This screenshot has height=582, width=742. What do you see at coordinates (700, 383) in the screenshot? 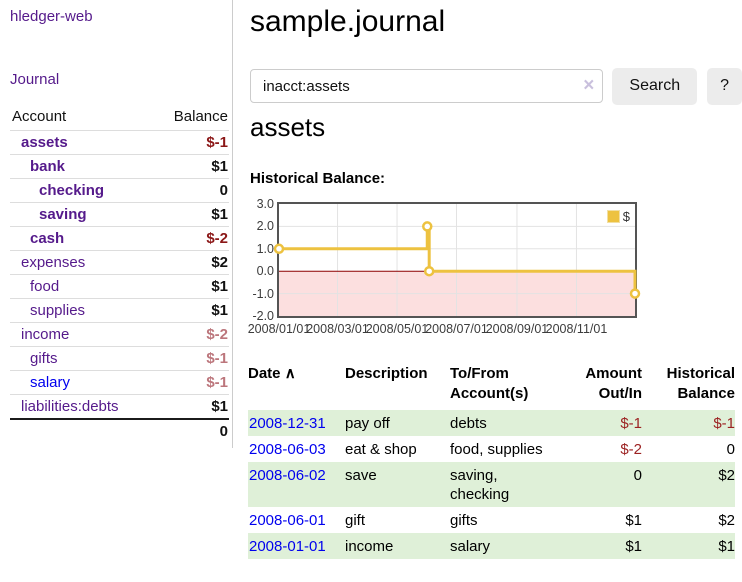
I see `col-header-balance: Historical Balance` at bounding box center [700, 383].